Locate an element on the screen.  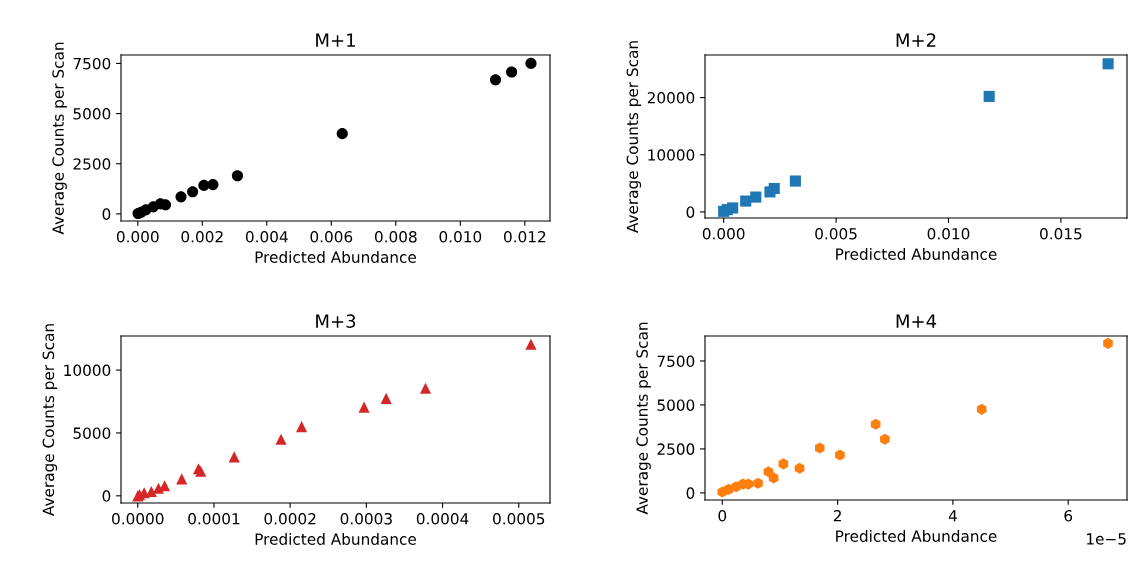
x-tick-label: 0.002 is located at coordinates (202, 236).